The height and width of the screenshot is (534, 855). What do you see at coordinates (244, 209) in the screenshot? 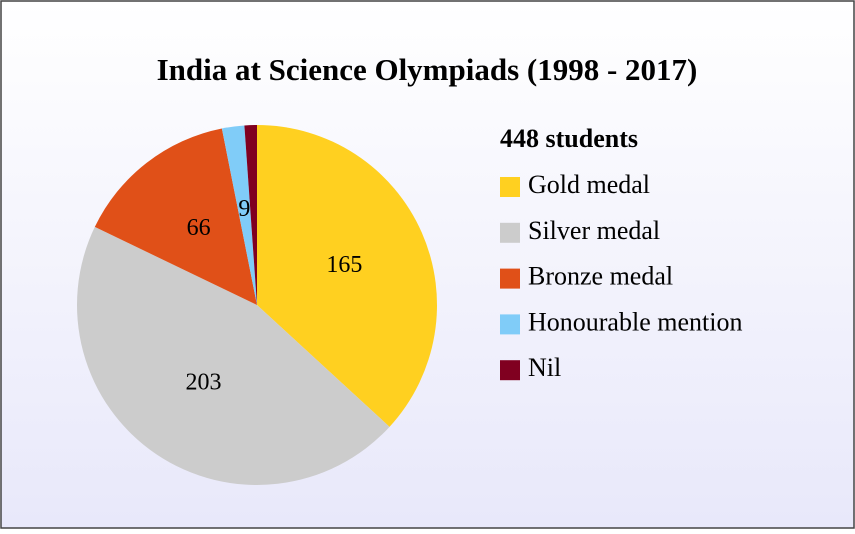
I see `data-label: 9` at bounding box center [244, 209].